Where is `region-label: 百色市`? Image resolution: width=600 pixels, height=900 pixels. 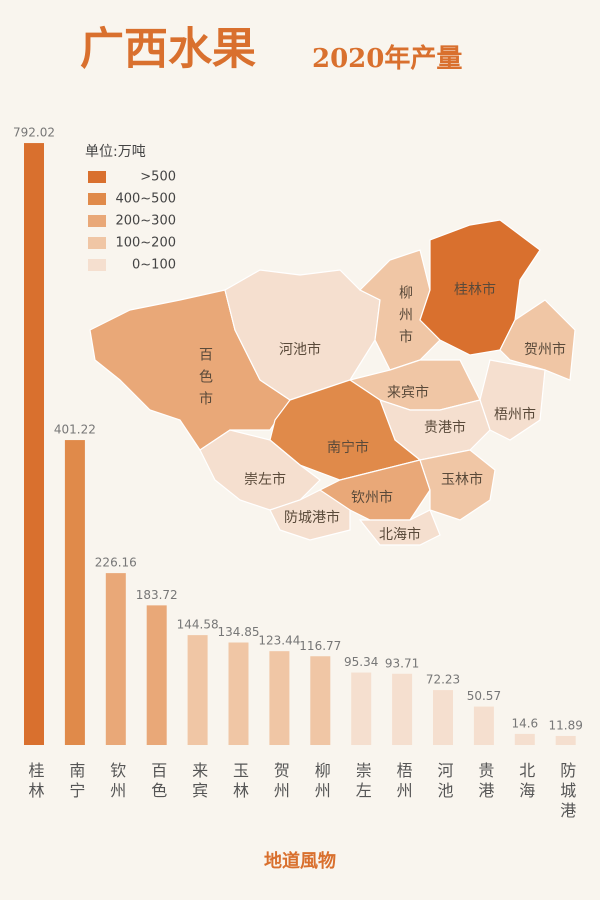 region-label: 百色市 is located at coordinates (205, 380).